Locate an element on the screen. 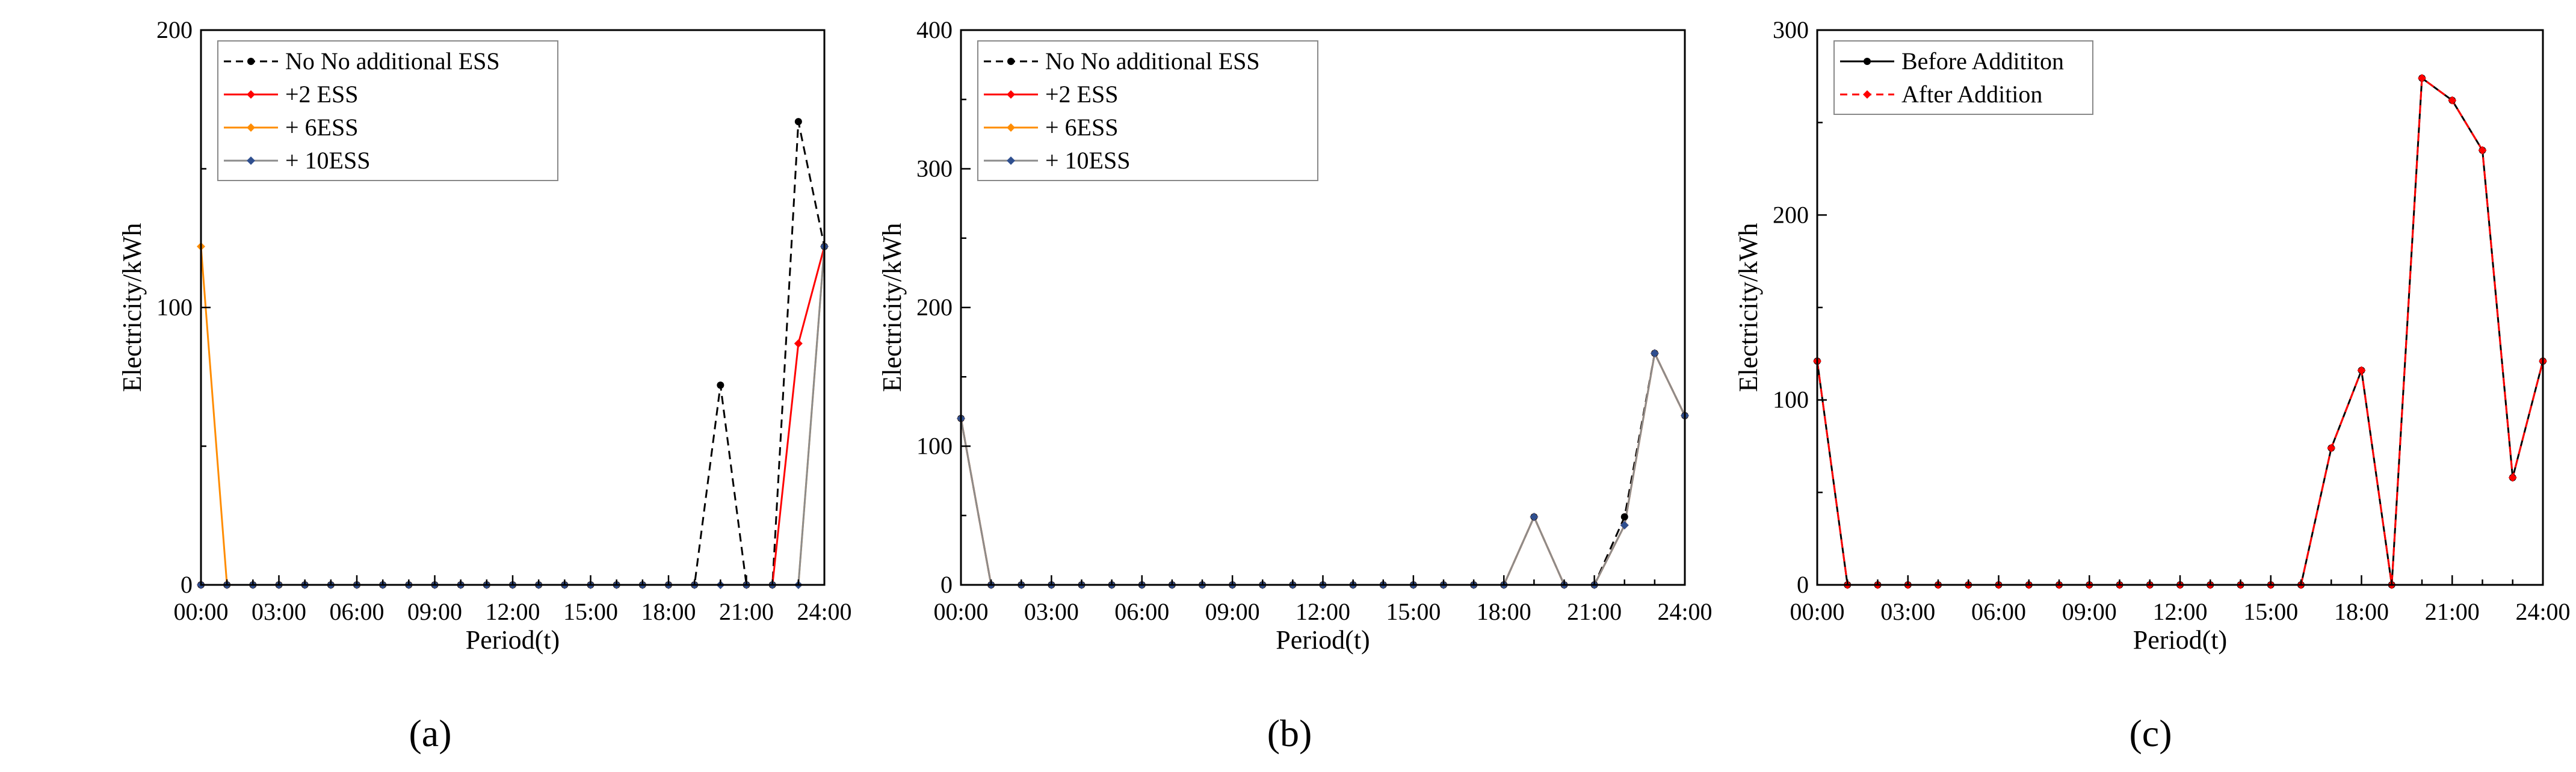 This screenshot has width=2576, height=772. panel-label: (b) is located at coordinates (1289, 733).